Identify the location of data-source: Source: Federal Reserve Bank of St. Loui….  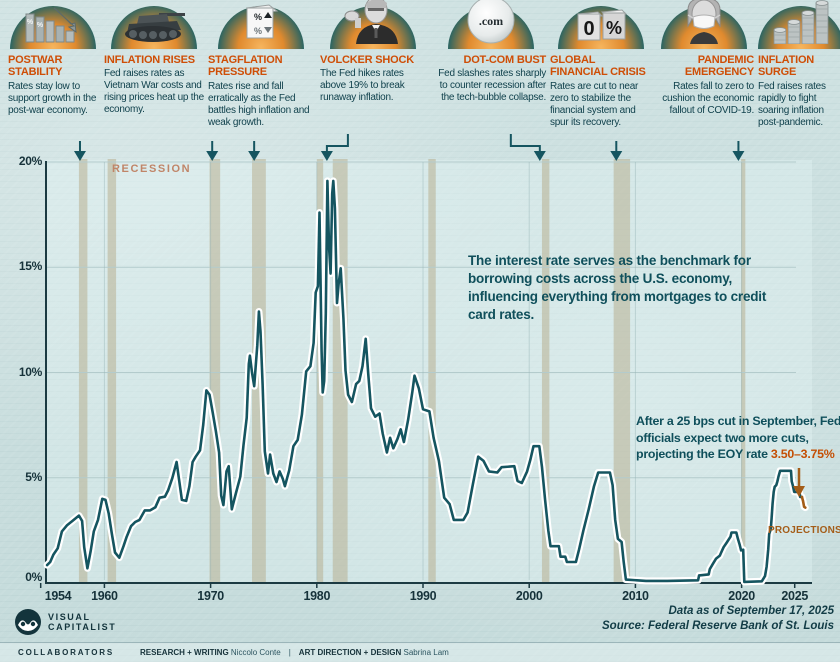
(718, 625).